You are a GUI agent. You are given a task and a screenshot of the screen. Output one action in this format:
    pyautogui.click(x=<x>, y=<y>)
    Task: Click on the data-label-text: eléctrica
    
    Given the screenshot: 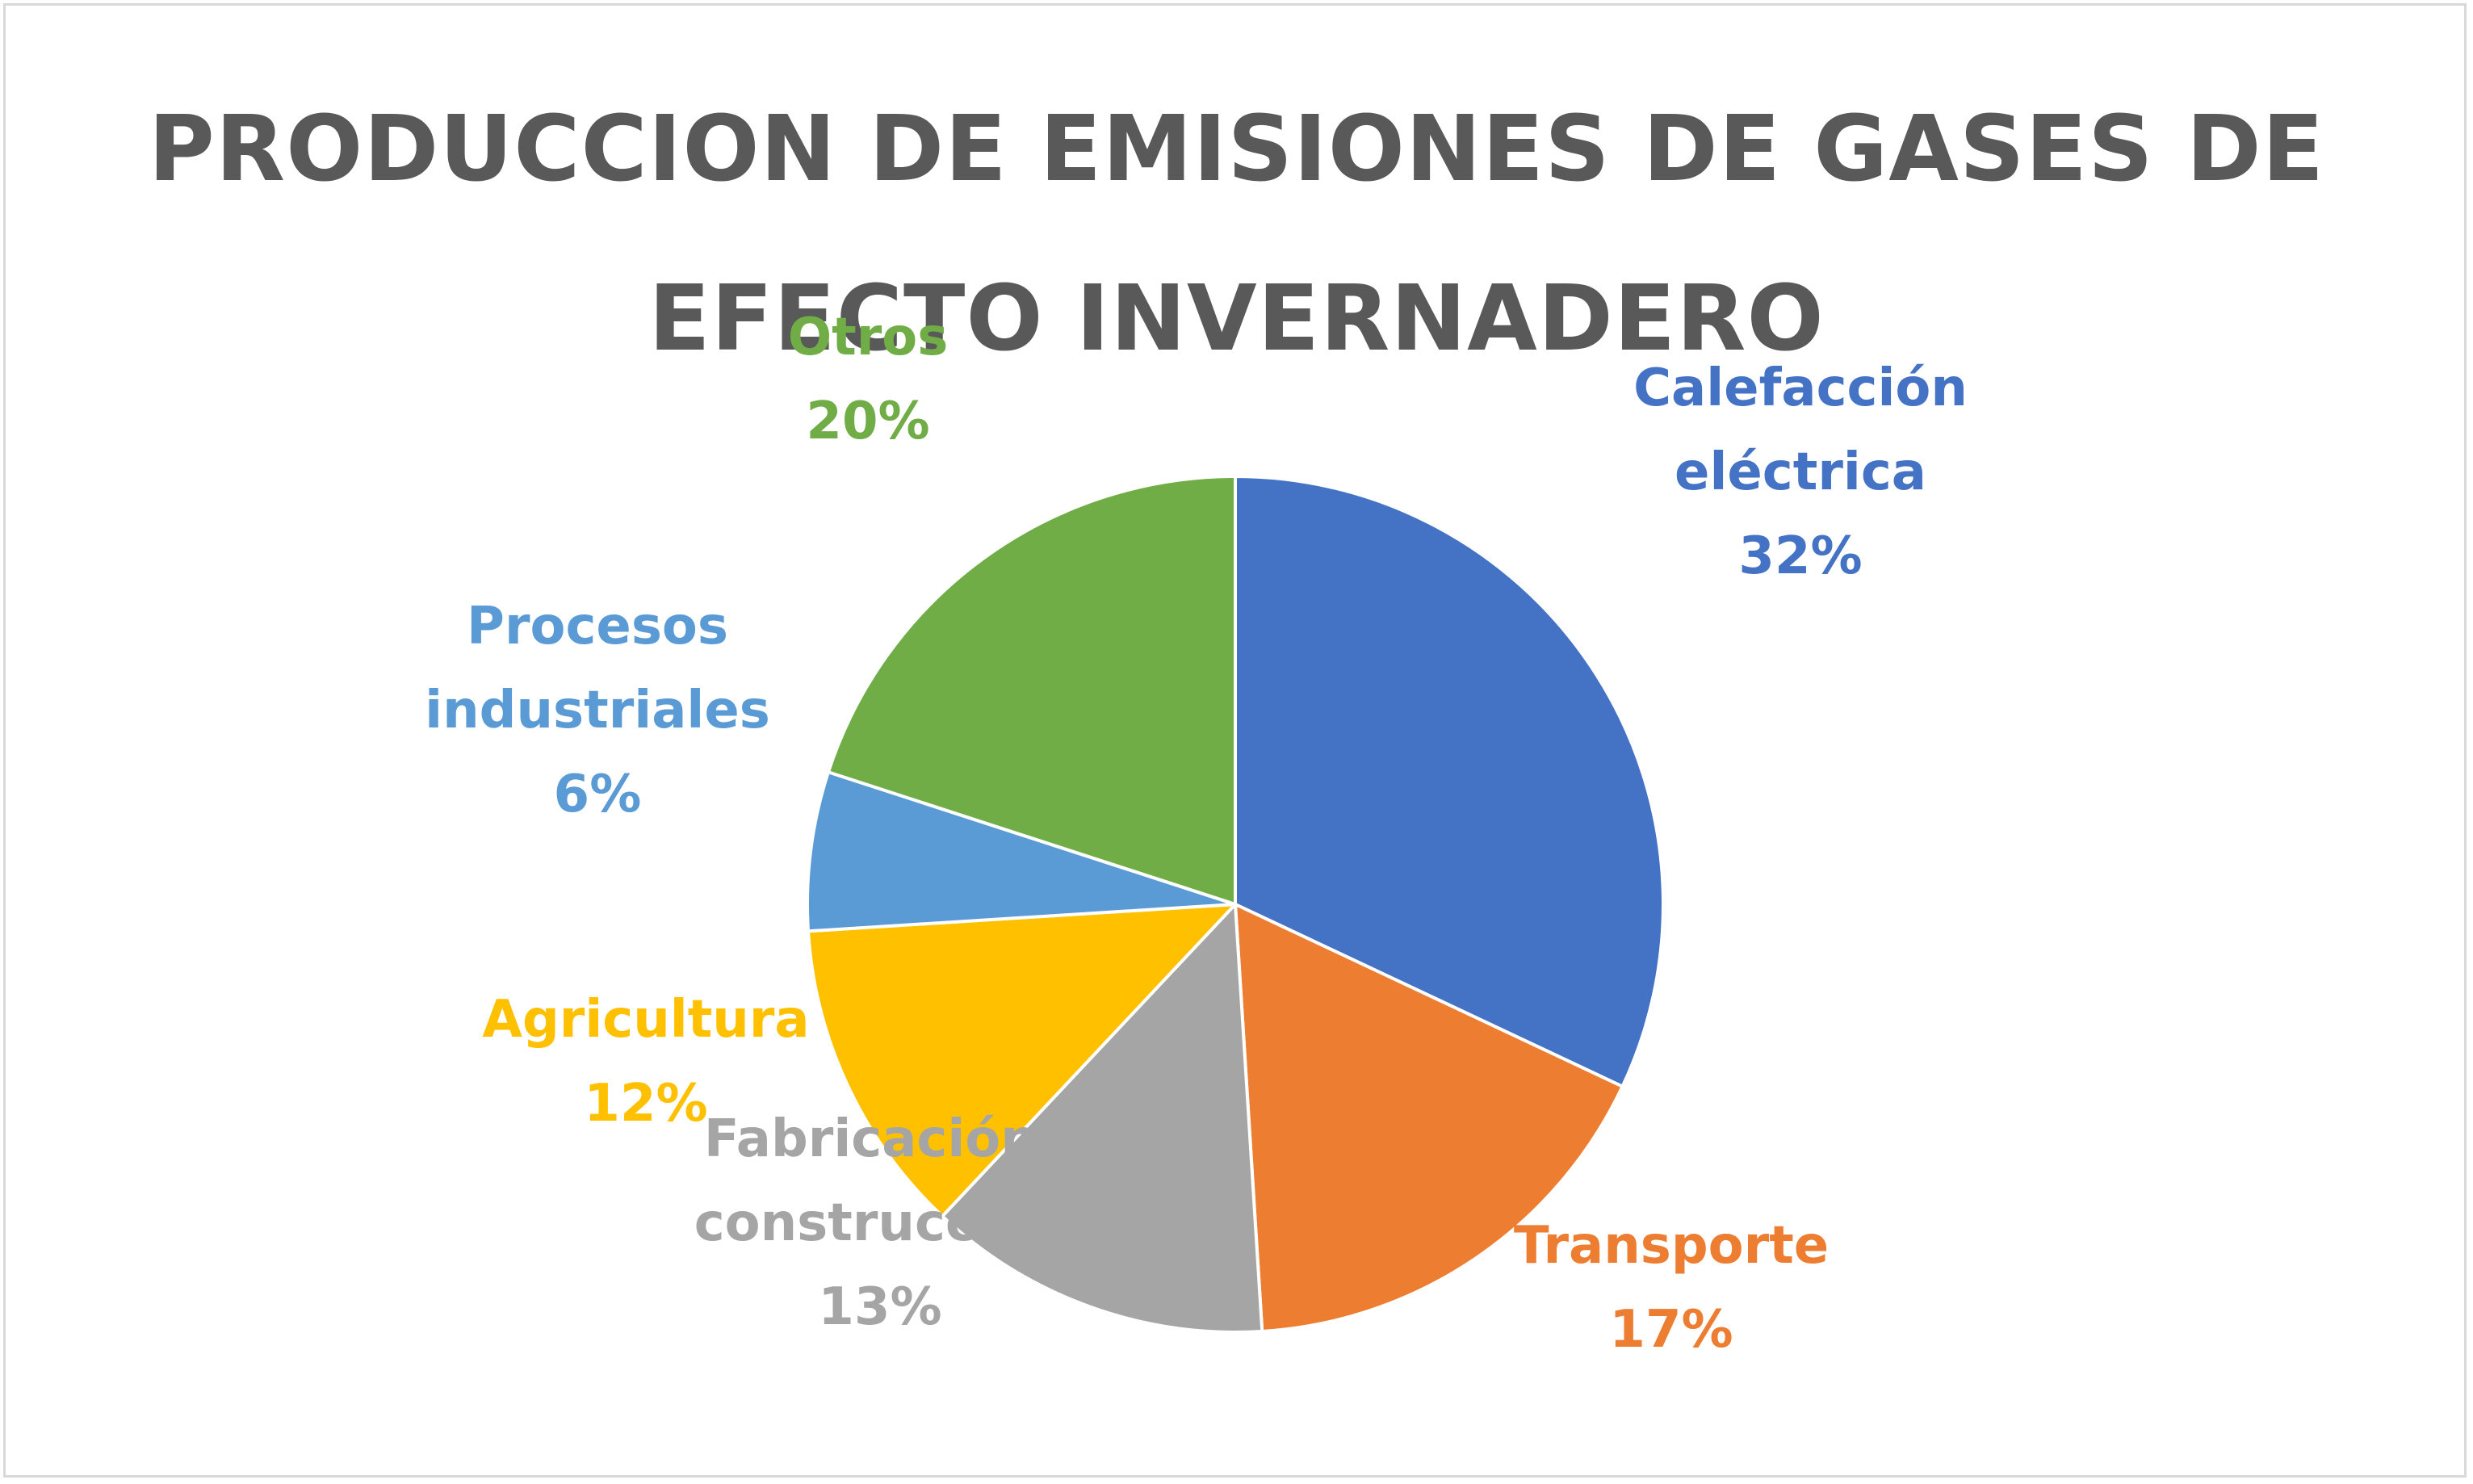 What is the action you would take?
    pyautogui.click(x=1800, y=472)
    